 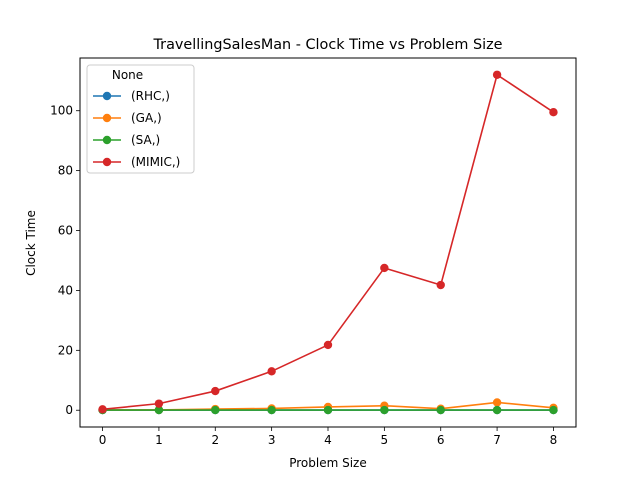 I want to click on x-tick-label: 0, so click(x=103, y=440).